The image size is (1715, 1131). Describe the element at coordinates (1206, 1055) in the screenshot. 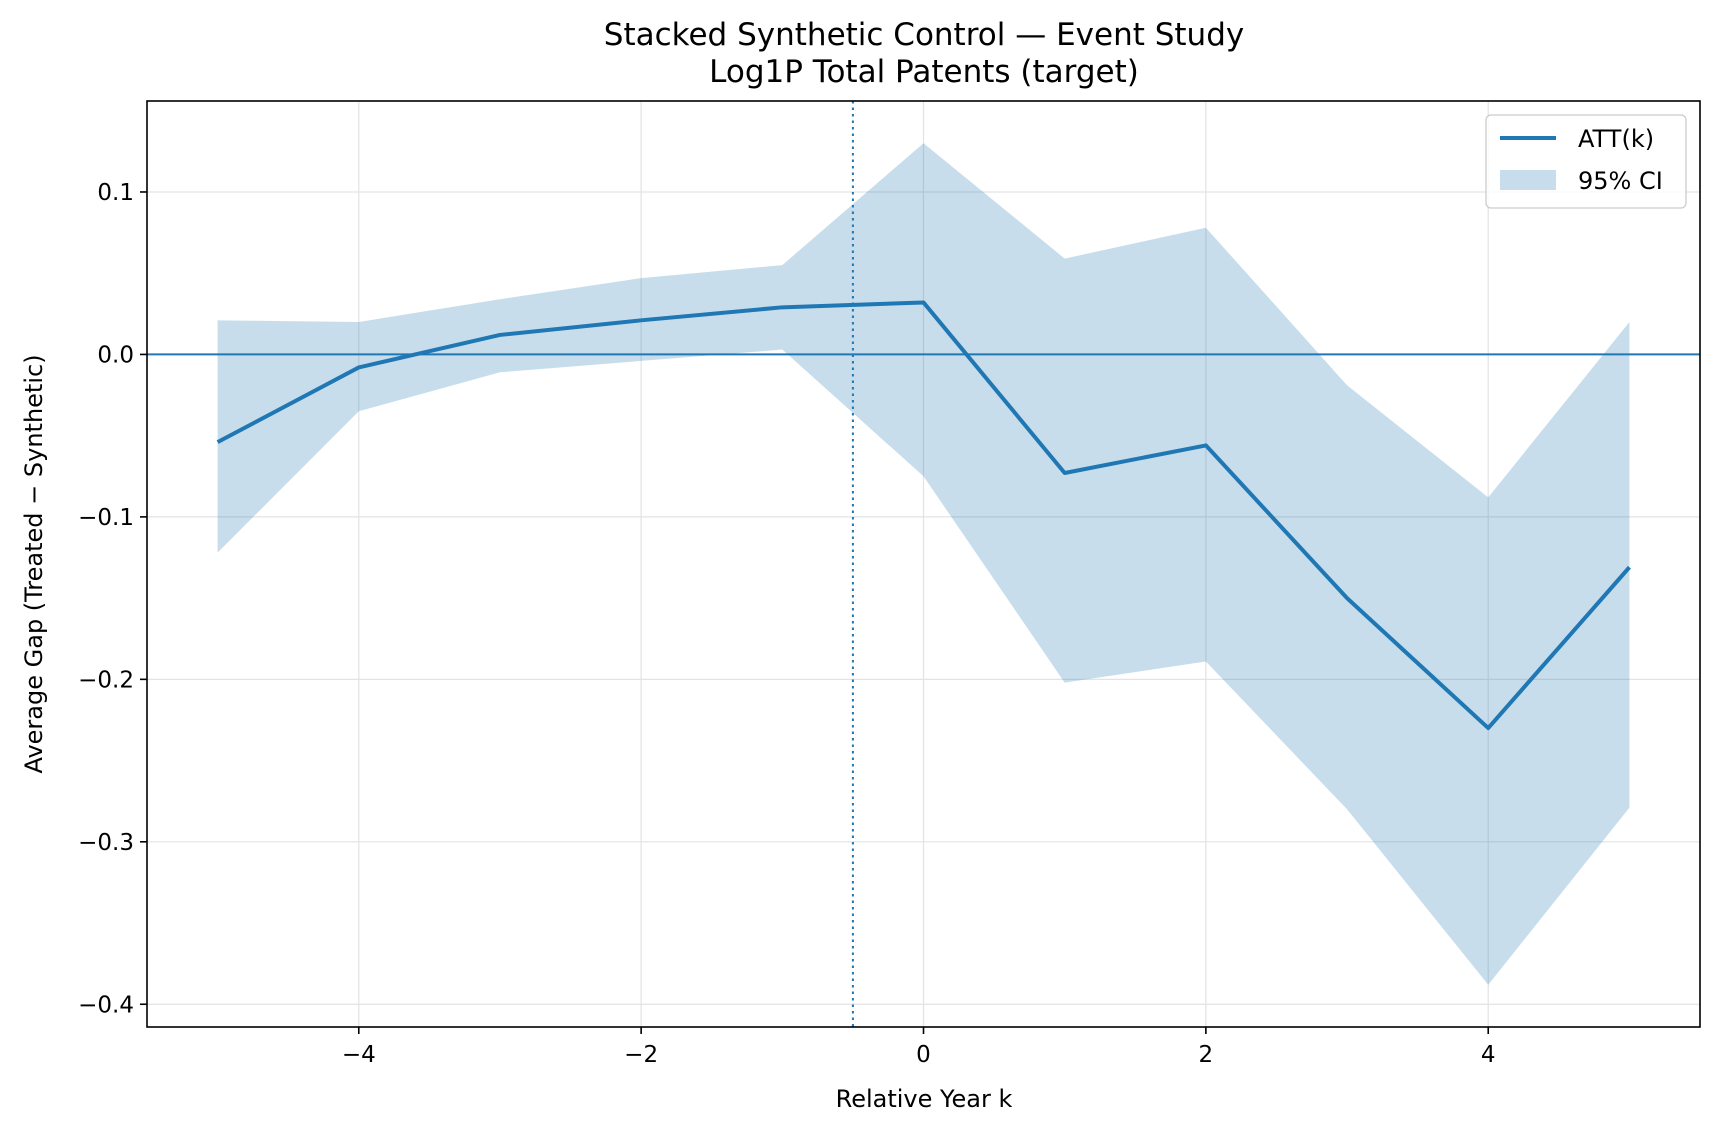

I see `x-tick-label: 2` at that location.